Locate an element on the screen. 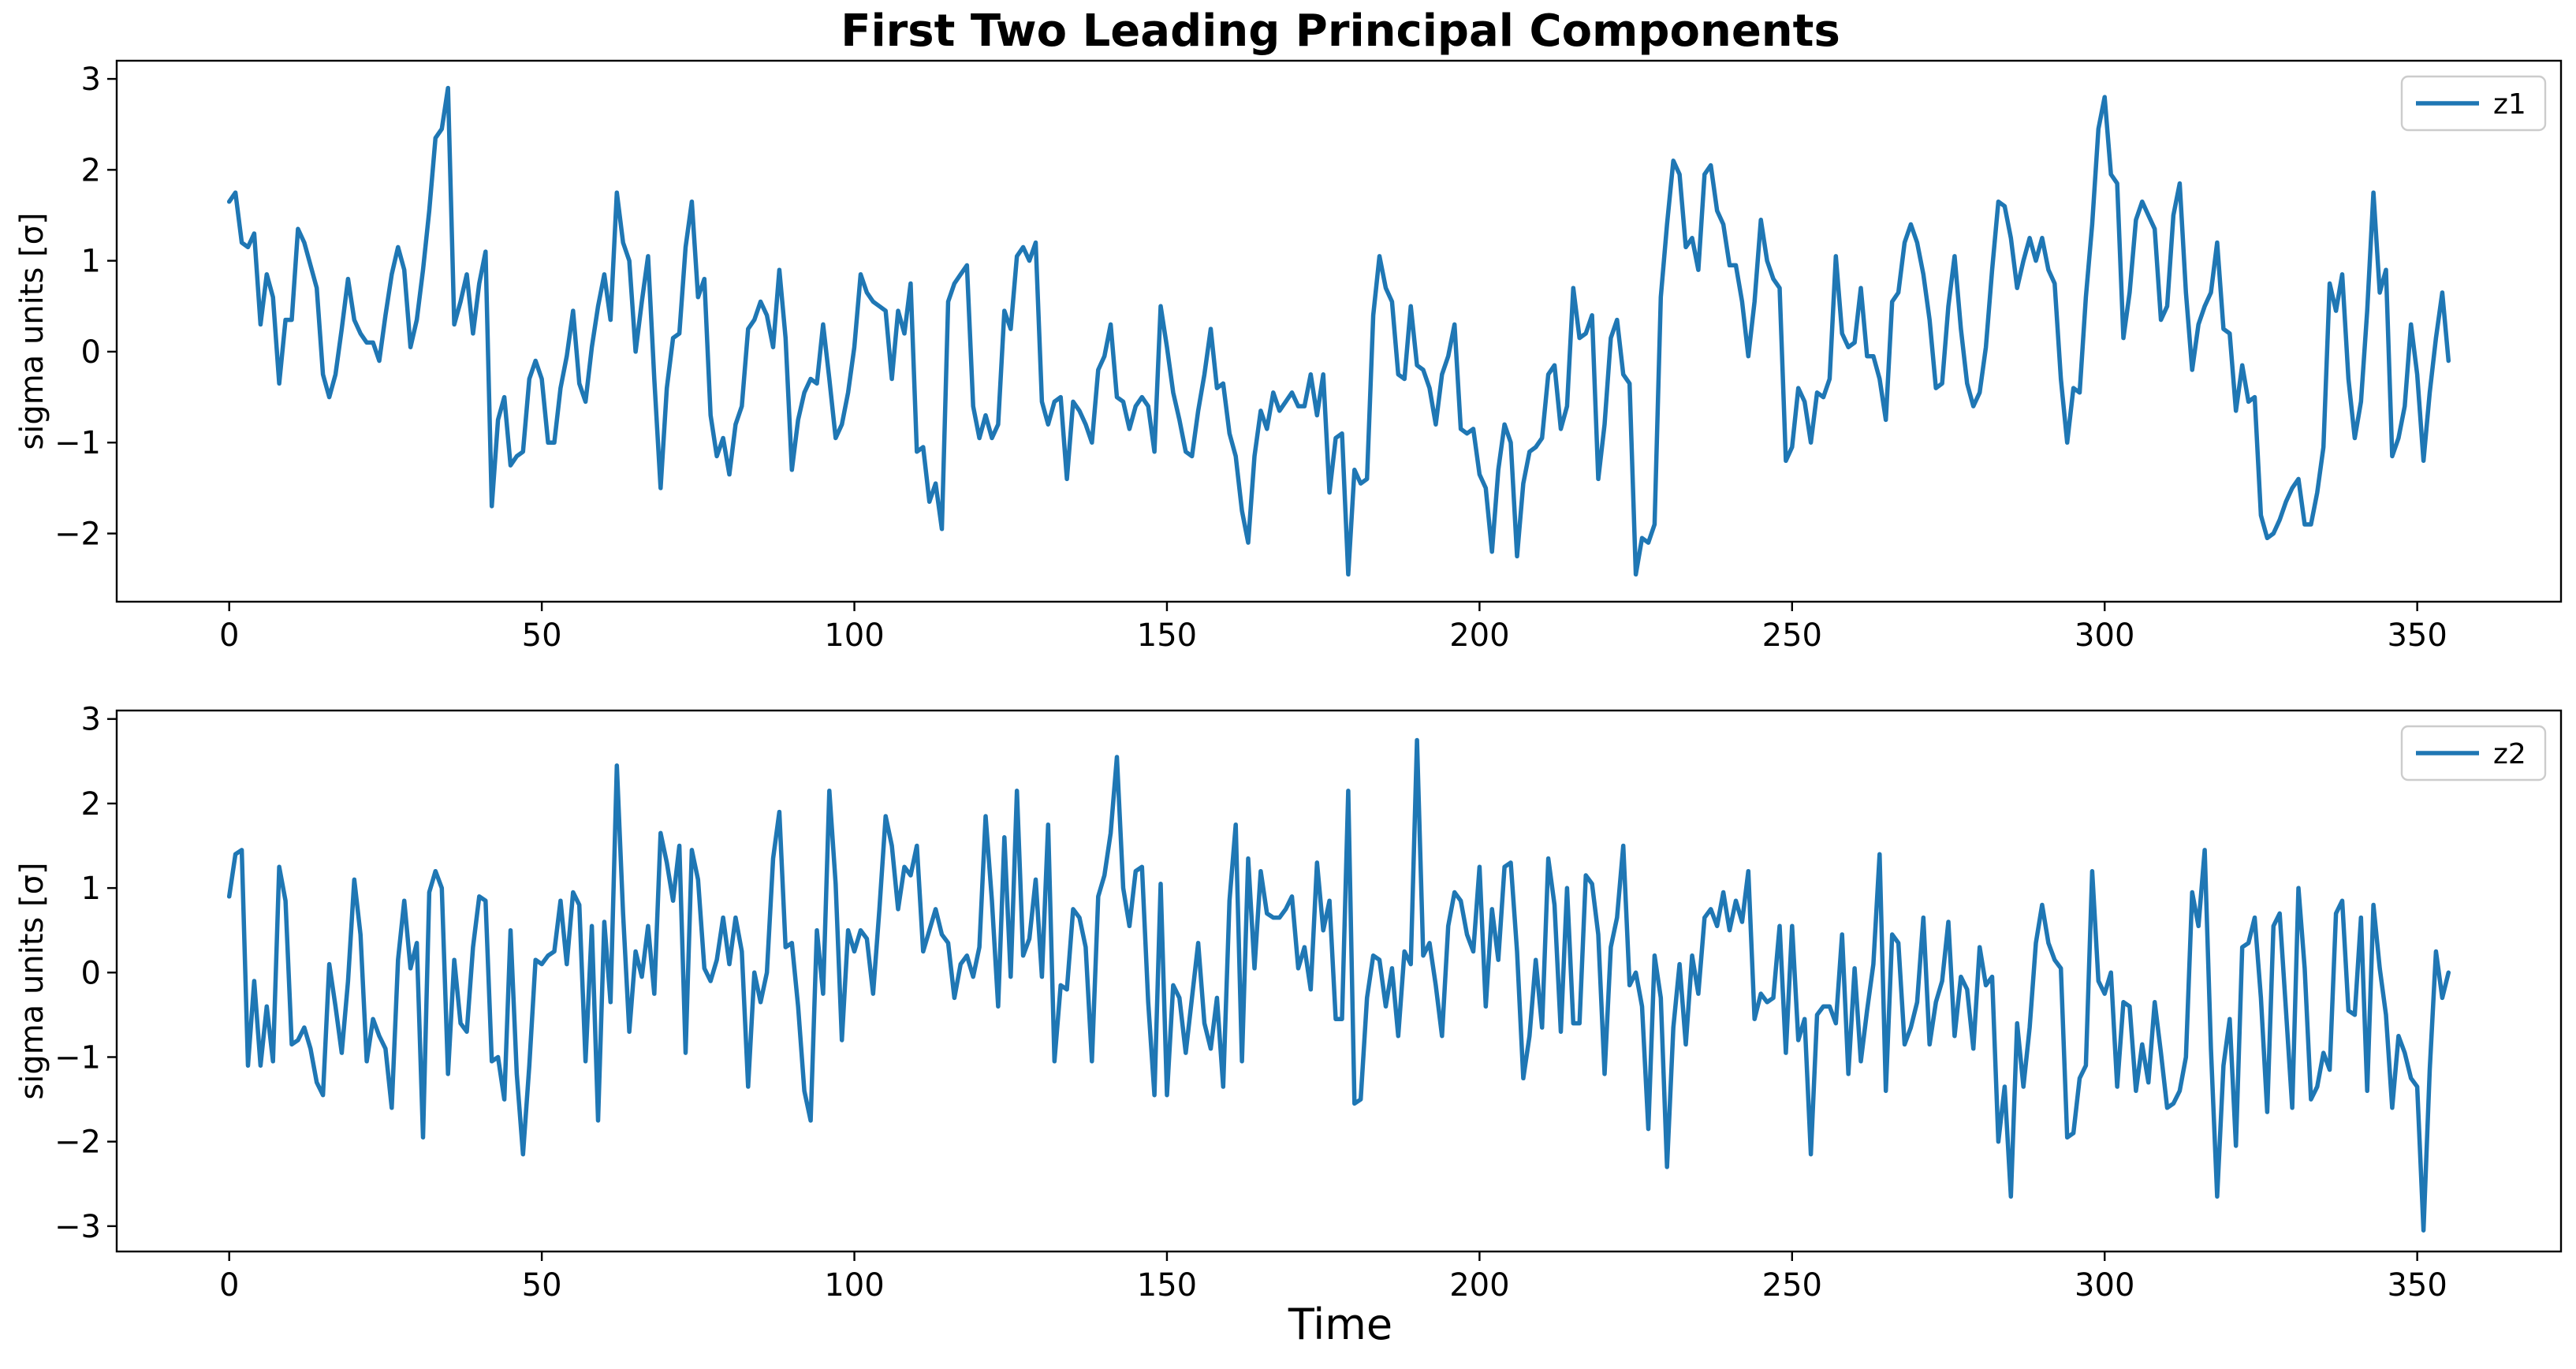 This screenshot has height=1369, width=2576. legend-label: z1 is located at coordinates (2510, 104).